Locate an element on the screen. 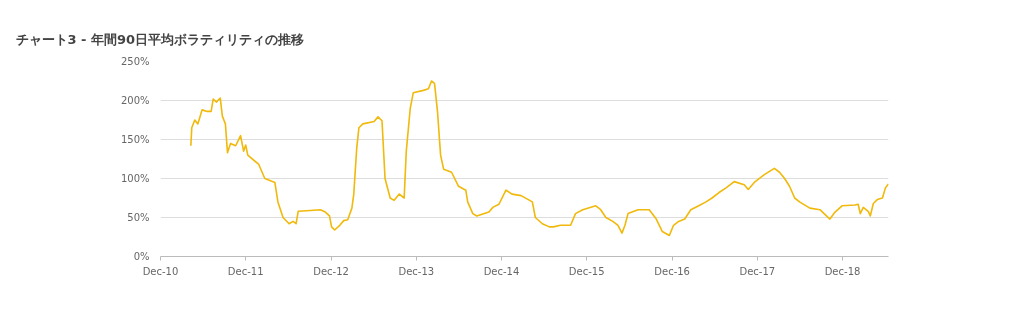 This screenshot has width=1024, height=330. y-tick-label: 200% is located at coordinates (135, 100).